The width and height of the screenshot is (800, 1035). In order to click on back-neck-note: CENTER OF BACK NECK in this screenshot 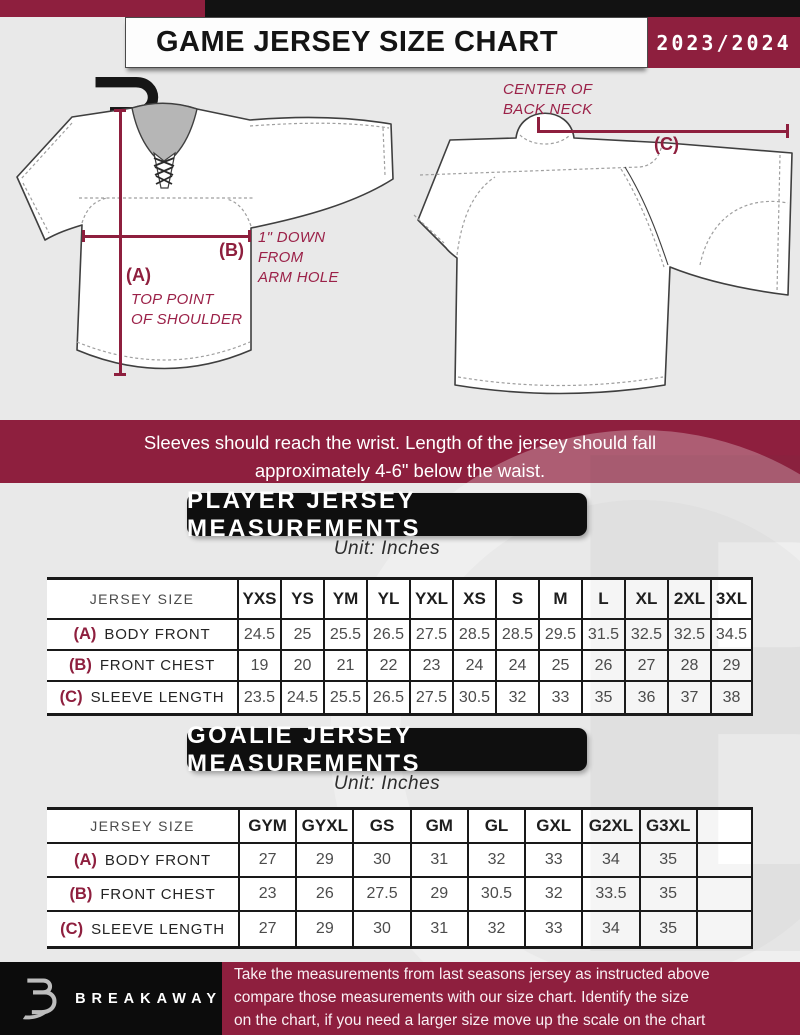, I will do `click(547, 100)`.